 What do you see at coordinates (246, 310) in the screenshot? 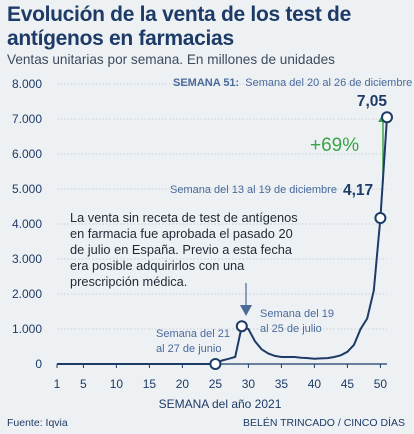
I see `pointer-arrow-head` at bounding box center [246, 310].